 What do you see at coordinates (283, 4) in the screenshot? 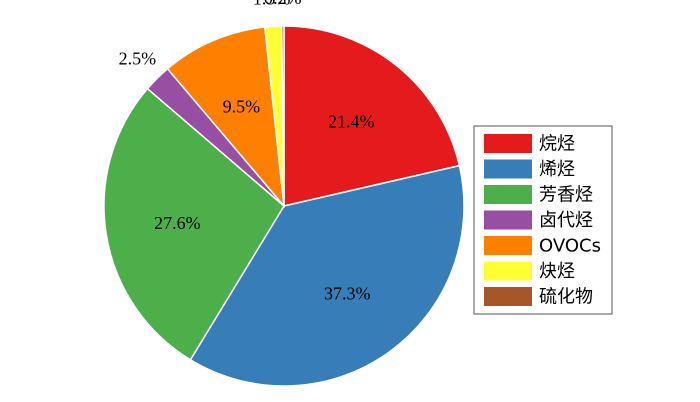
I see `slice-label-6: 0.2%` at bounding box center [283, 4].